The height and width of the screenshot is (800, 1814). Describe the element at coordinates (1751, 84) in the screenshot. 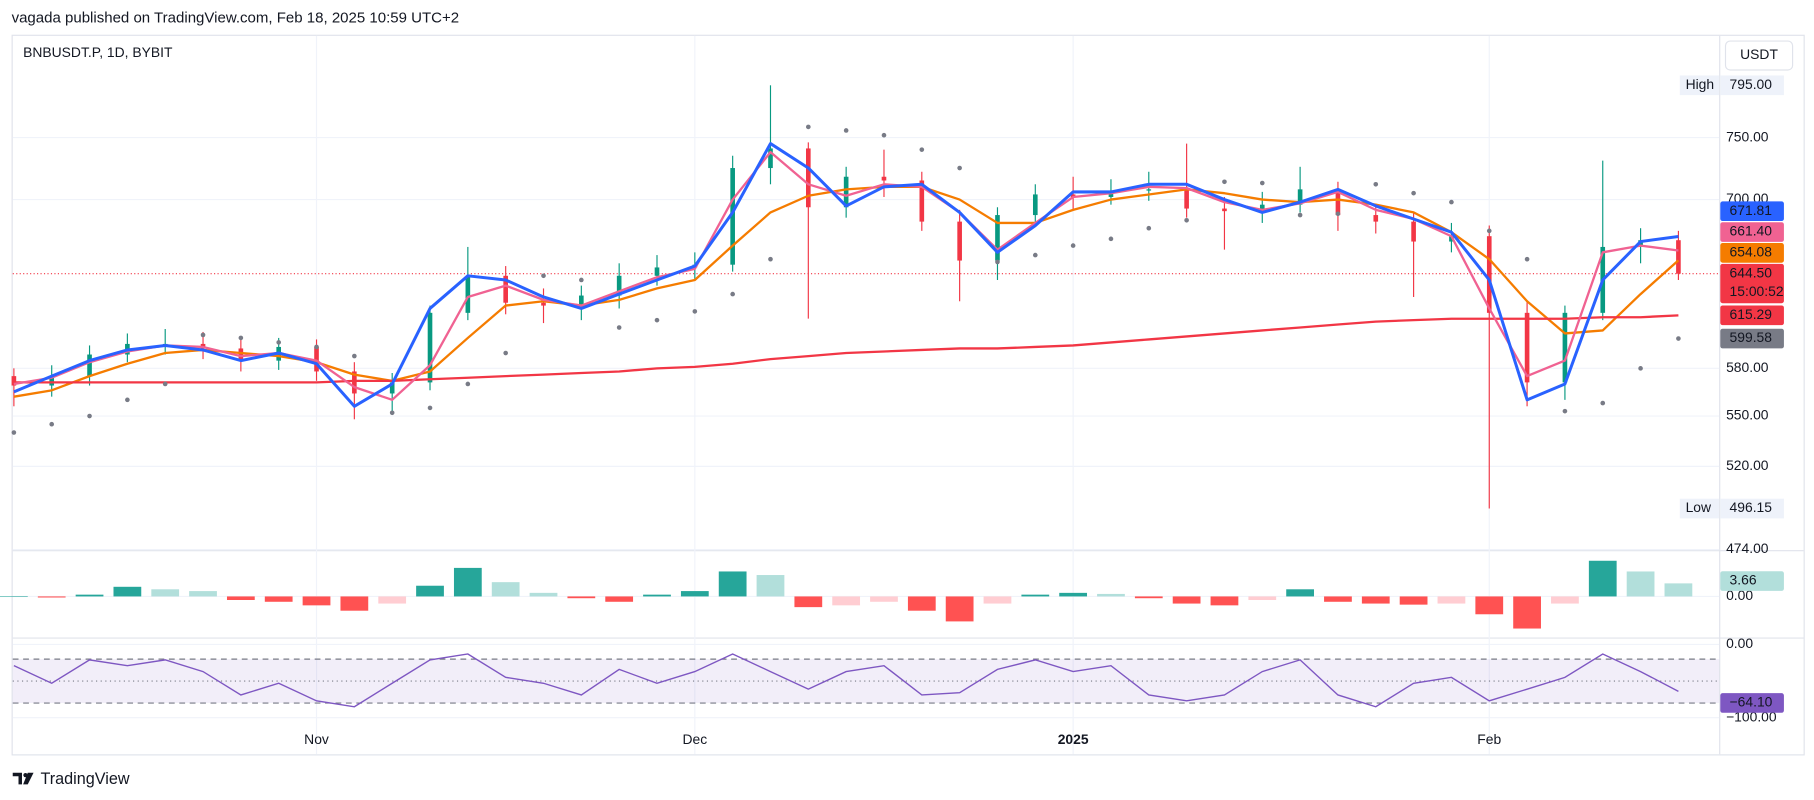

I see `extreme-value: 795.00` at that location.